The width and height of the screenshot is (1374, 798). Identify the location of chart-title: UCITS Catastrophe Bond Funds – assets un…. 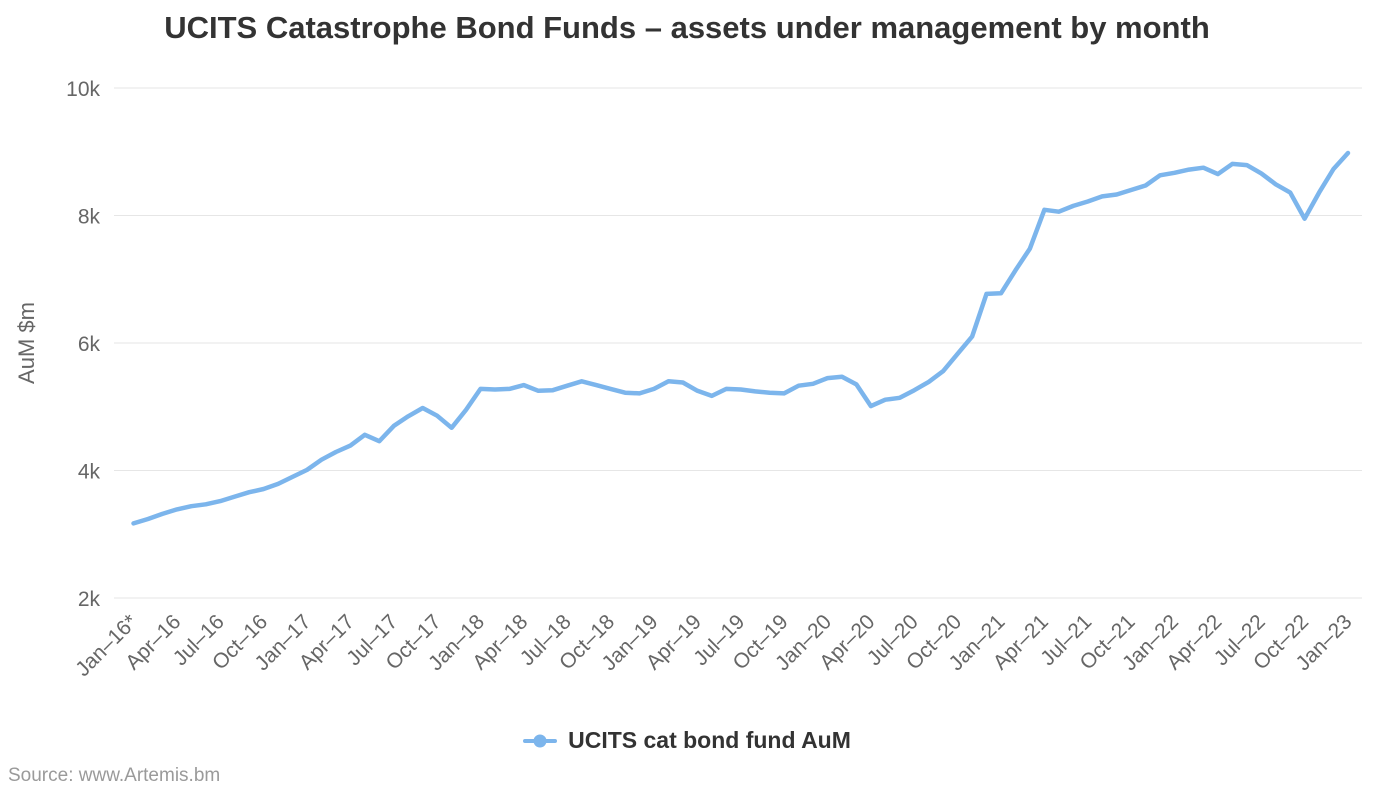
(687, 27).